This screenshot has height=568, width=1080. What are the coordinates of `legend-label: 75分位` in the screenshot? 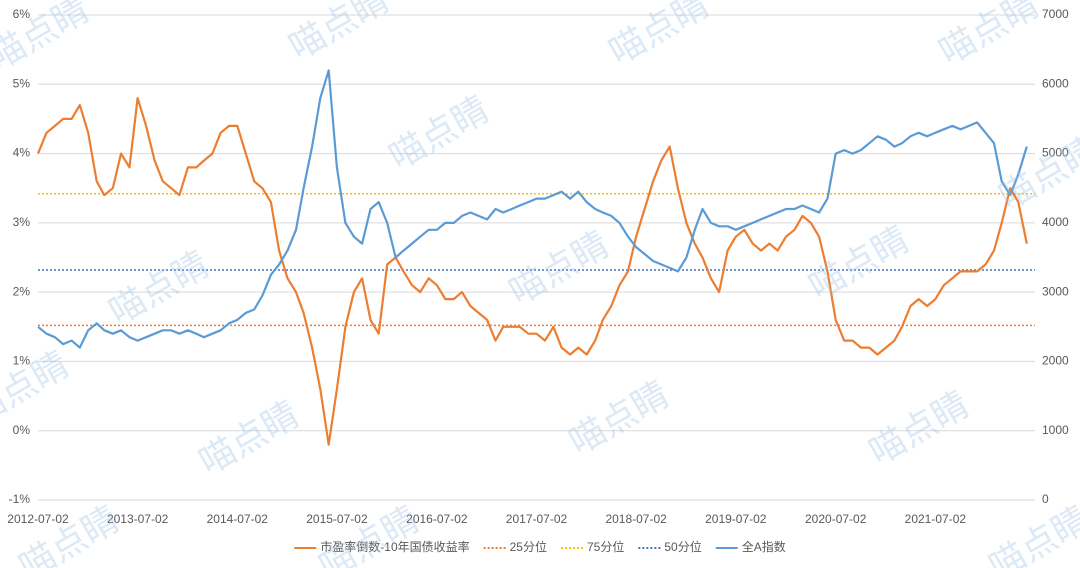 It's located at (605, 546).